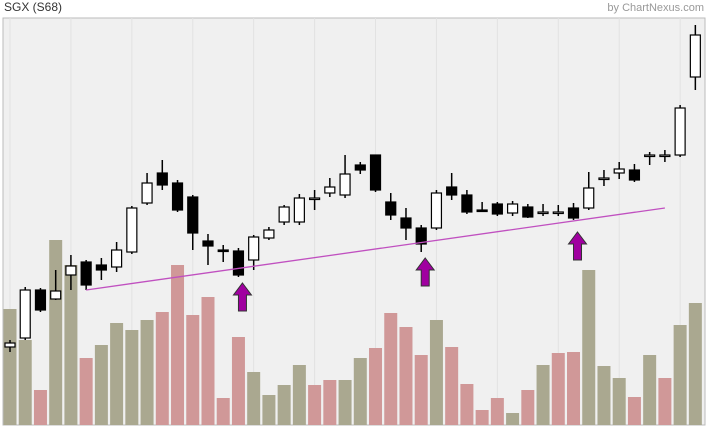 The height and width of the screenshot is (430, 708). Describe the element at coordinates (655, 8) in the screenshot. I see `source: by ChartNexus.com` at that location.